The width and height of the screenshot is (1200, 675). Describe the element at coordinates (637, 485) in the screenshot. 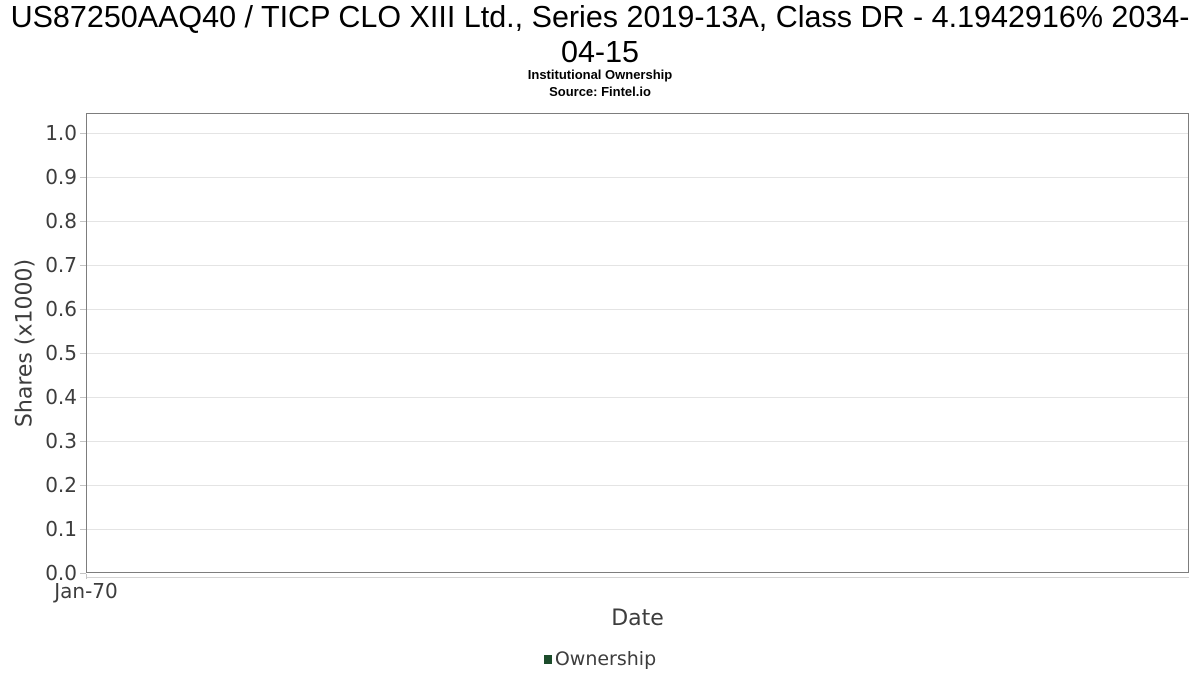

I see `gridline-y-0.2` at that location.